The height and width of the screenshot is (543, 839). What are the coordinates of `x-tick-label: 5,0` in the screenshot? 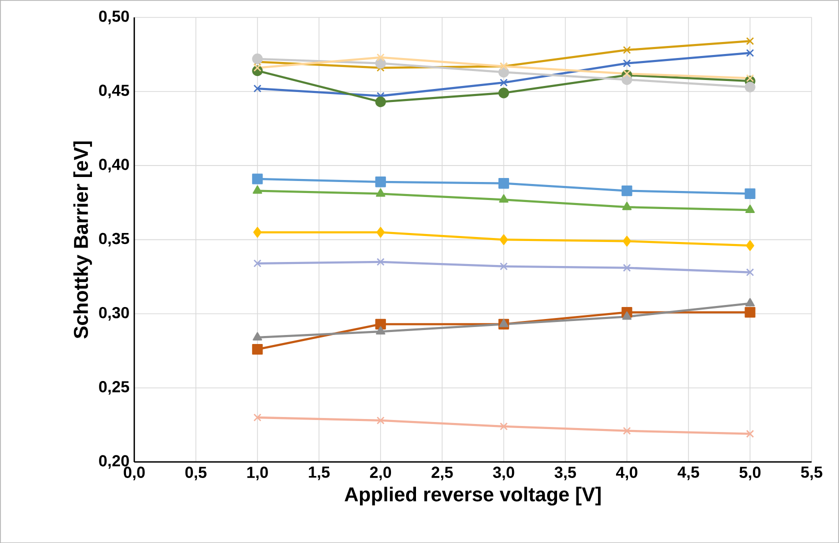 It's located at (750, 473).